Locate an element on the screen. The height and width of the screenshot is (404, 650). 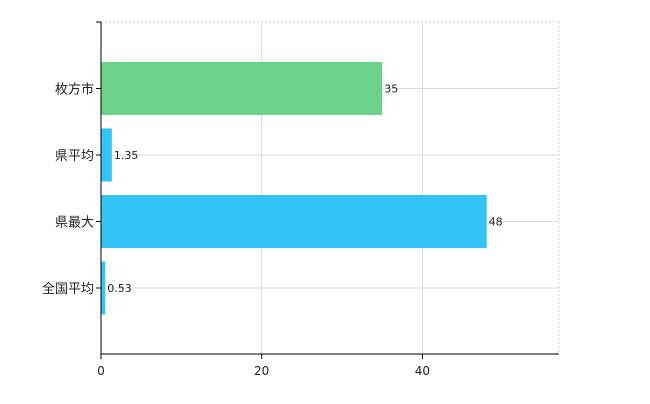
bar-value-label: 0.53 is located at coordinates (119, 288).